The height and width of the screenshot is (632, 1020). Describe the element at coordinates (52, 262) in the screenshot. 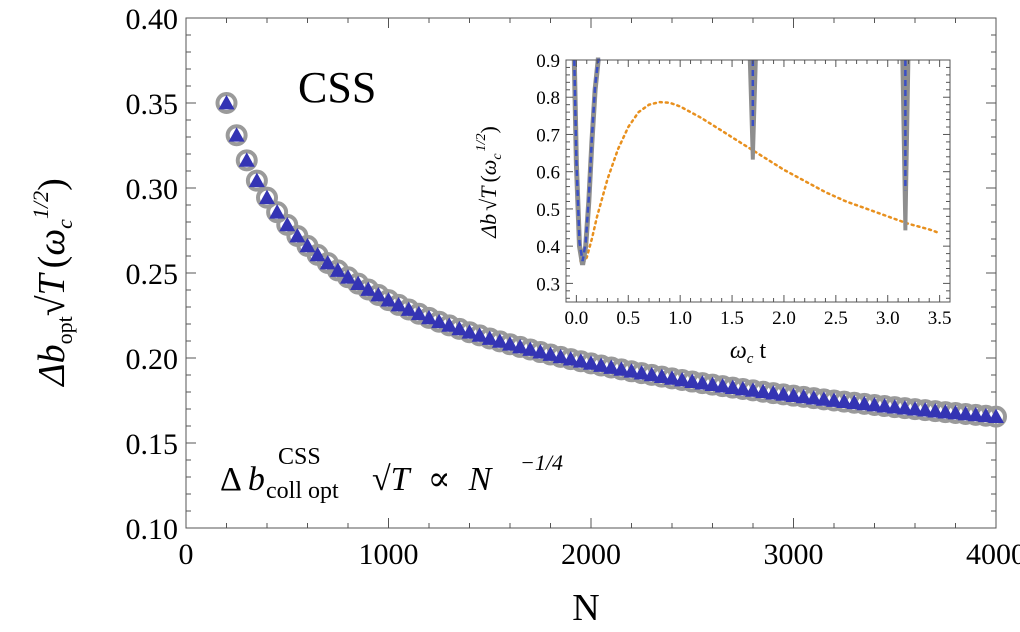

I see `y-label-unit-open: (` at that location.